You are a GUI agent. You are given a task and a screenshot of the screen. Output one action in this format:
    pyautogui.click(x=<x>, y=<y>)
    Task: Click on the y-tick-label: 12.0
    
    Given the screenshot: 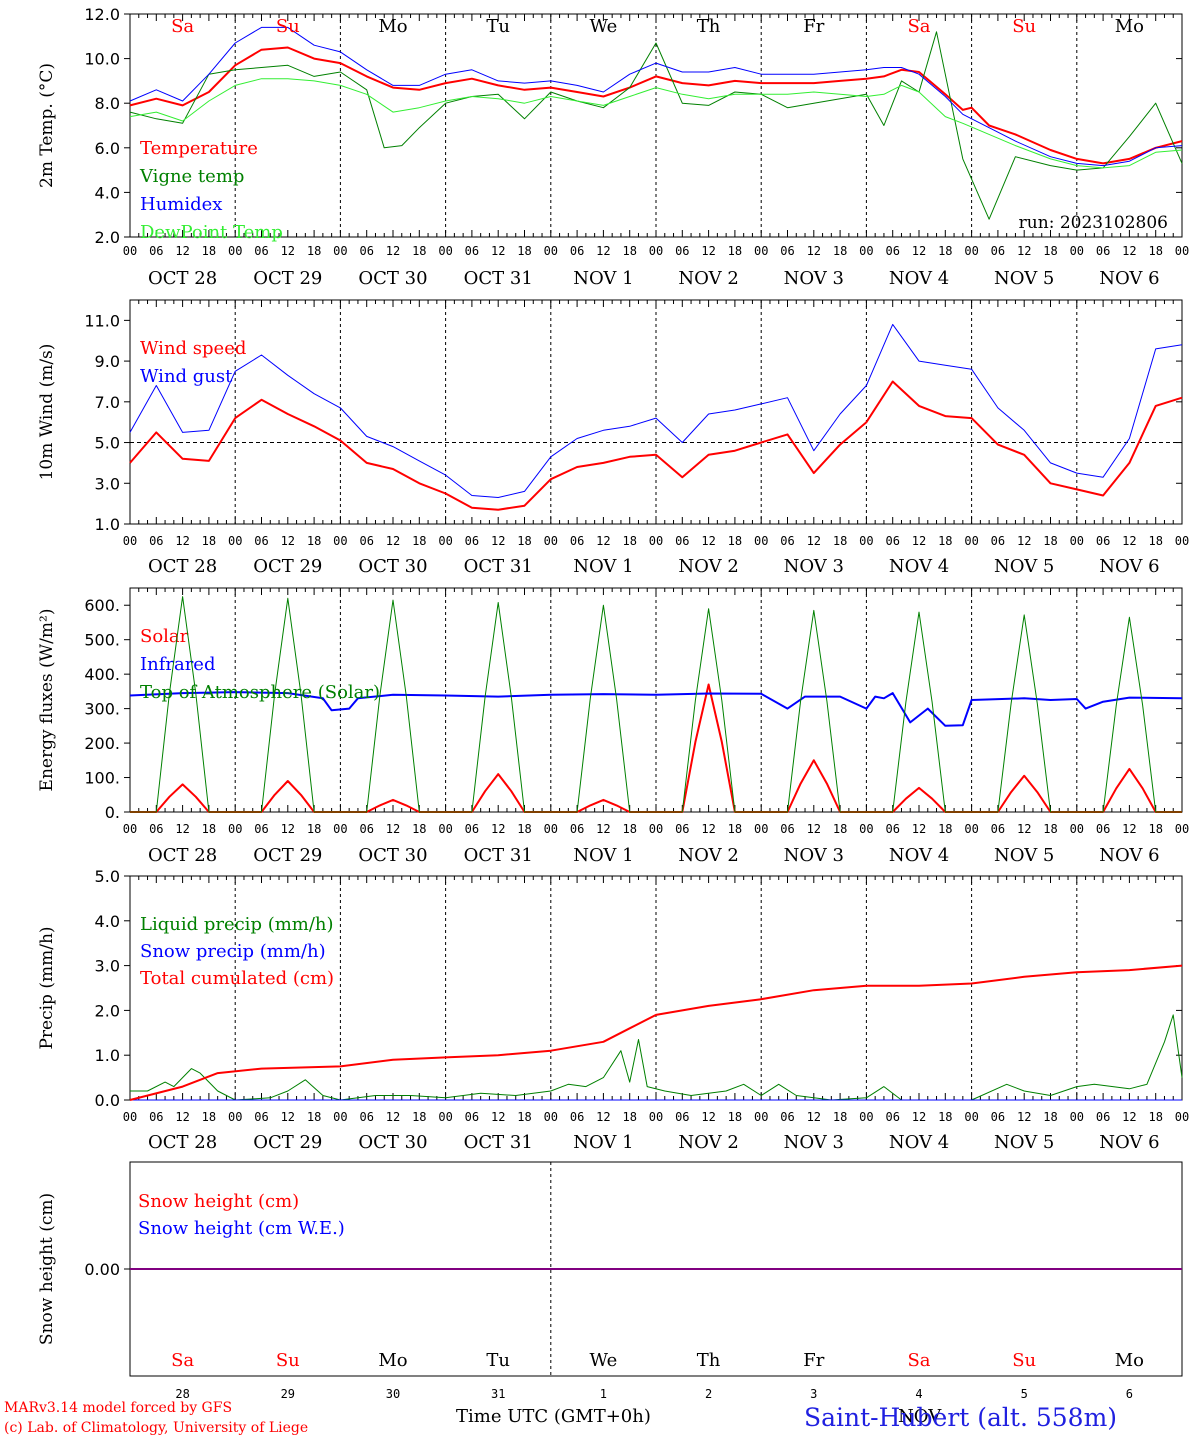 What is the action you would take?
    pyautogui.click(x=102, y=14)
    